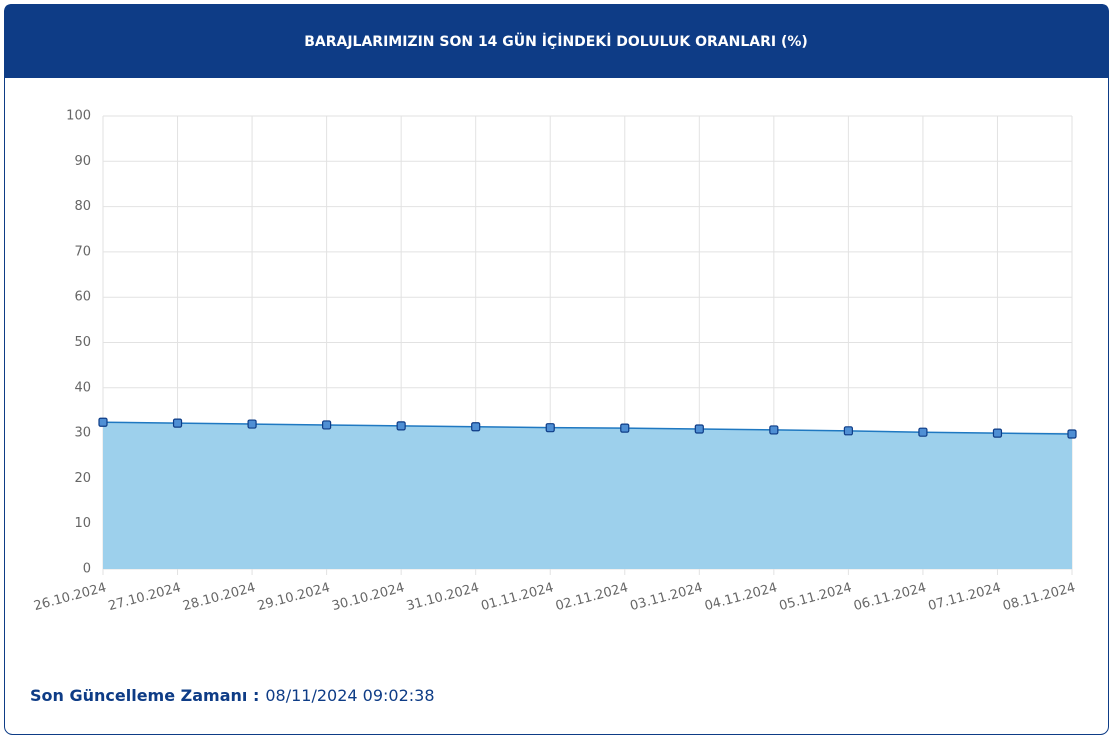  Describe the element at coordinates (82, 523) in the screenshot. I see `y-tick-label: 10` at that location.